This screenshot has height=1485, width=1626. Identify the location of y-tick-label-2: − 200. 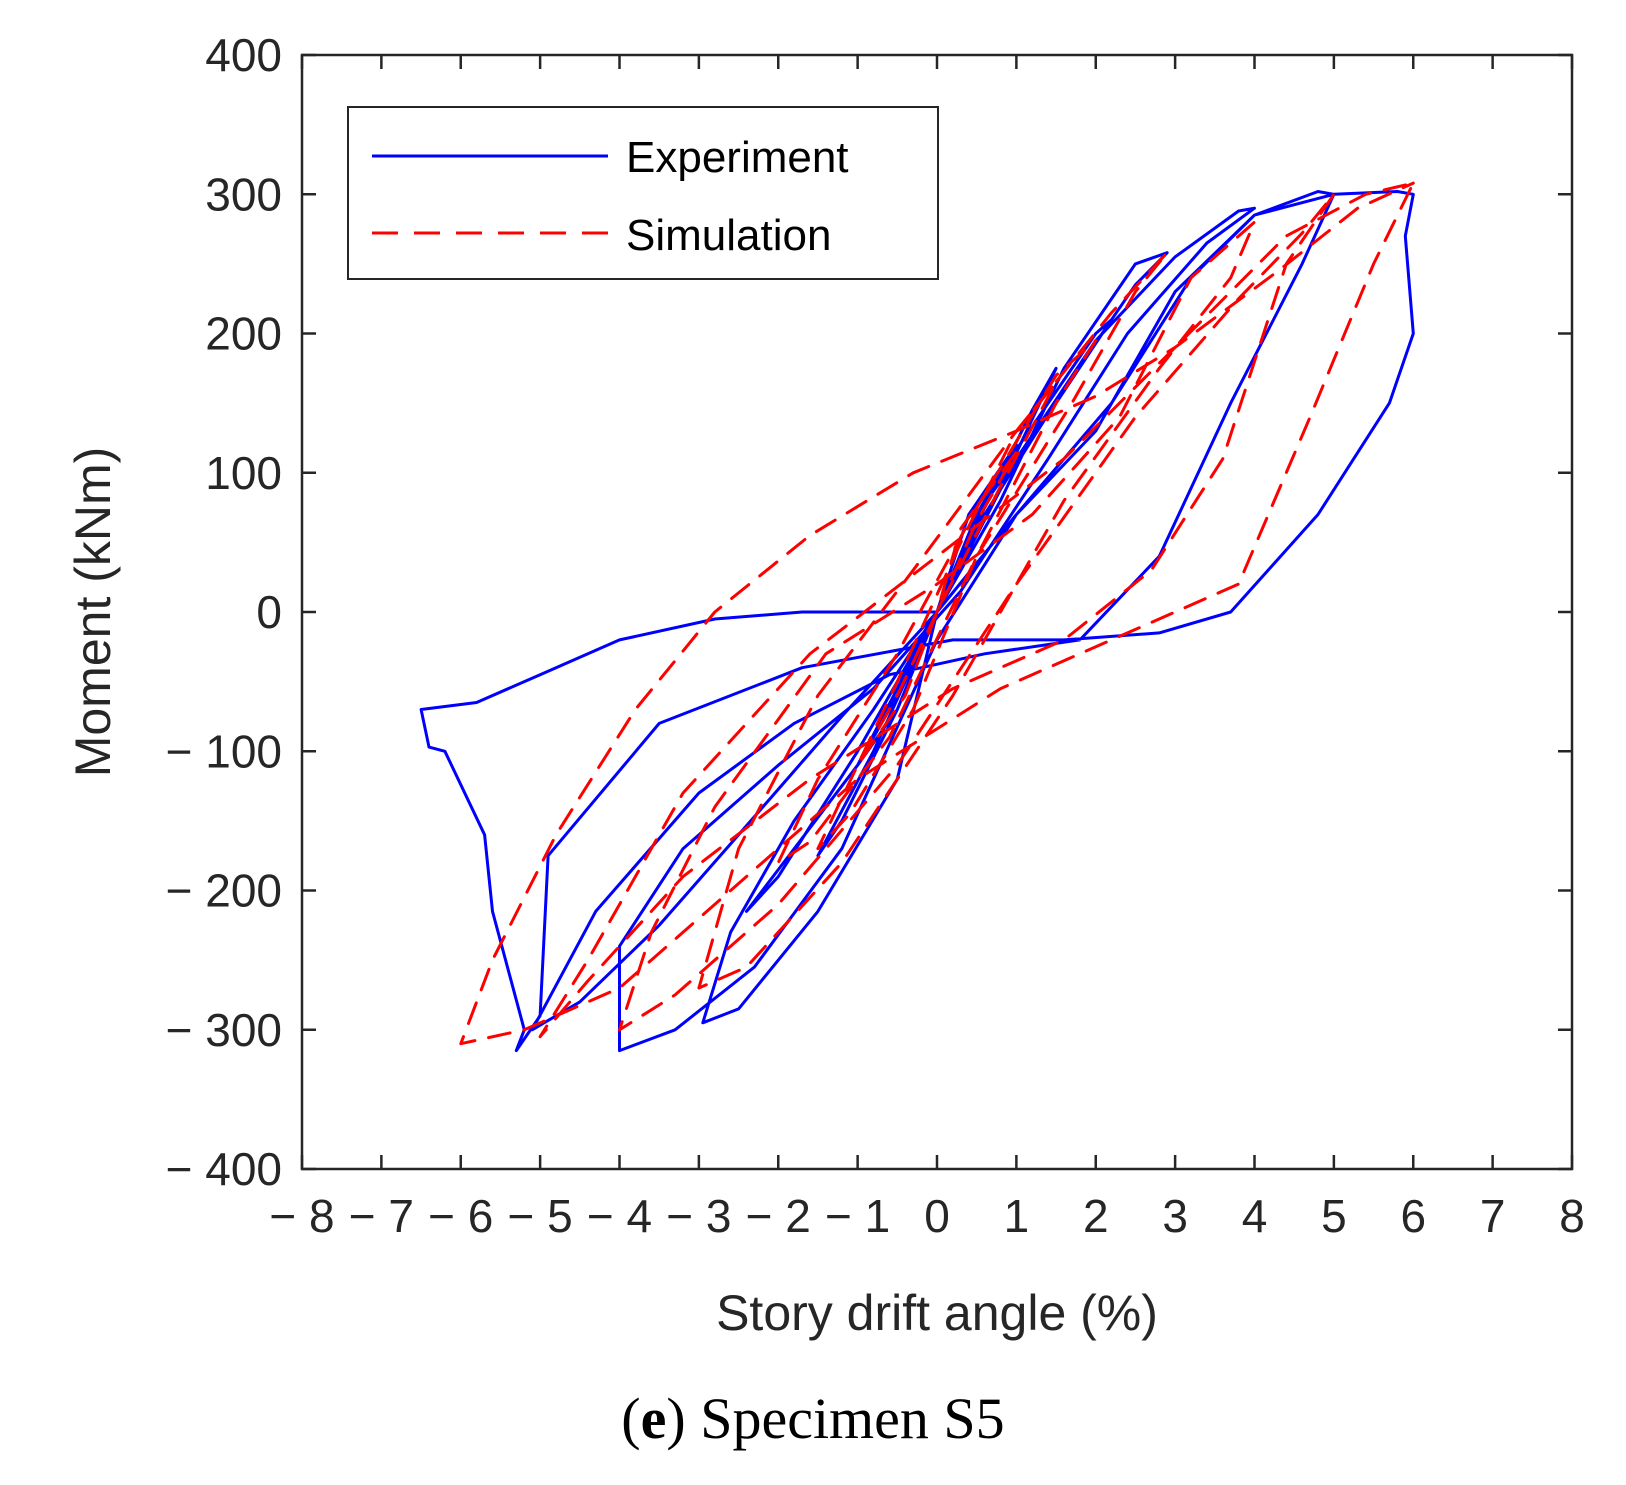
(224, 891).